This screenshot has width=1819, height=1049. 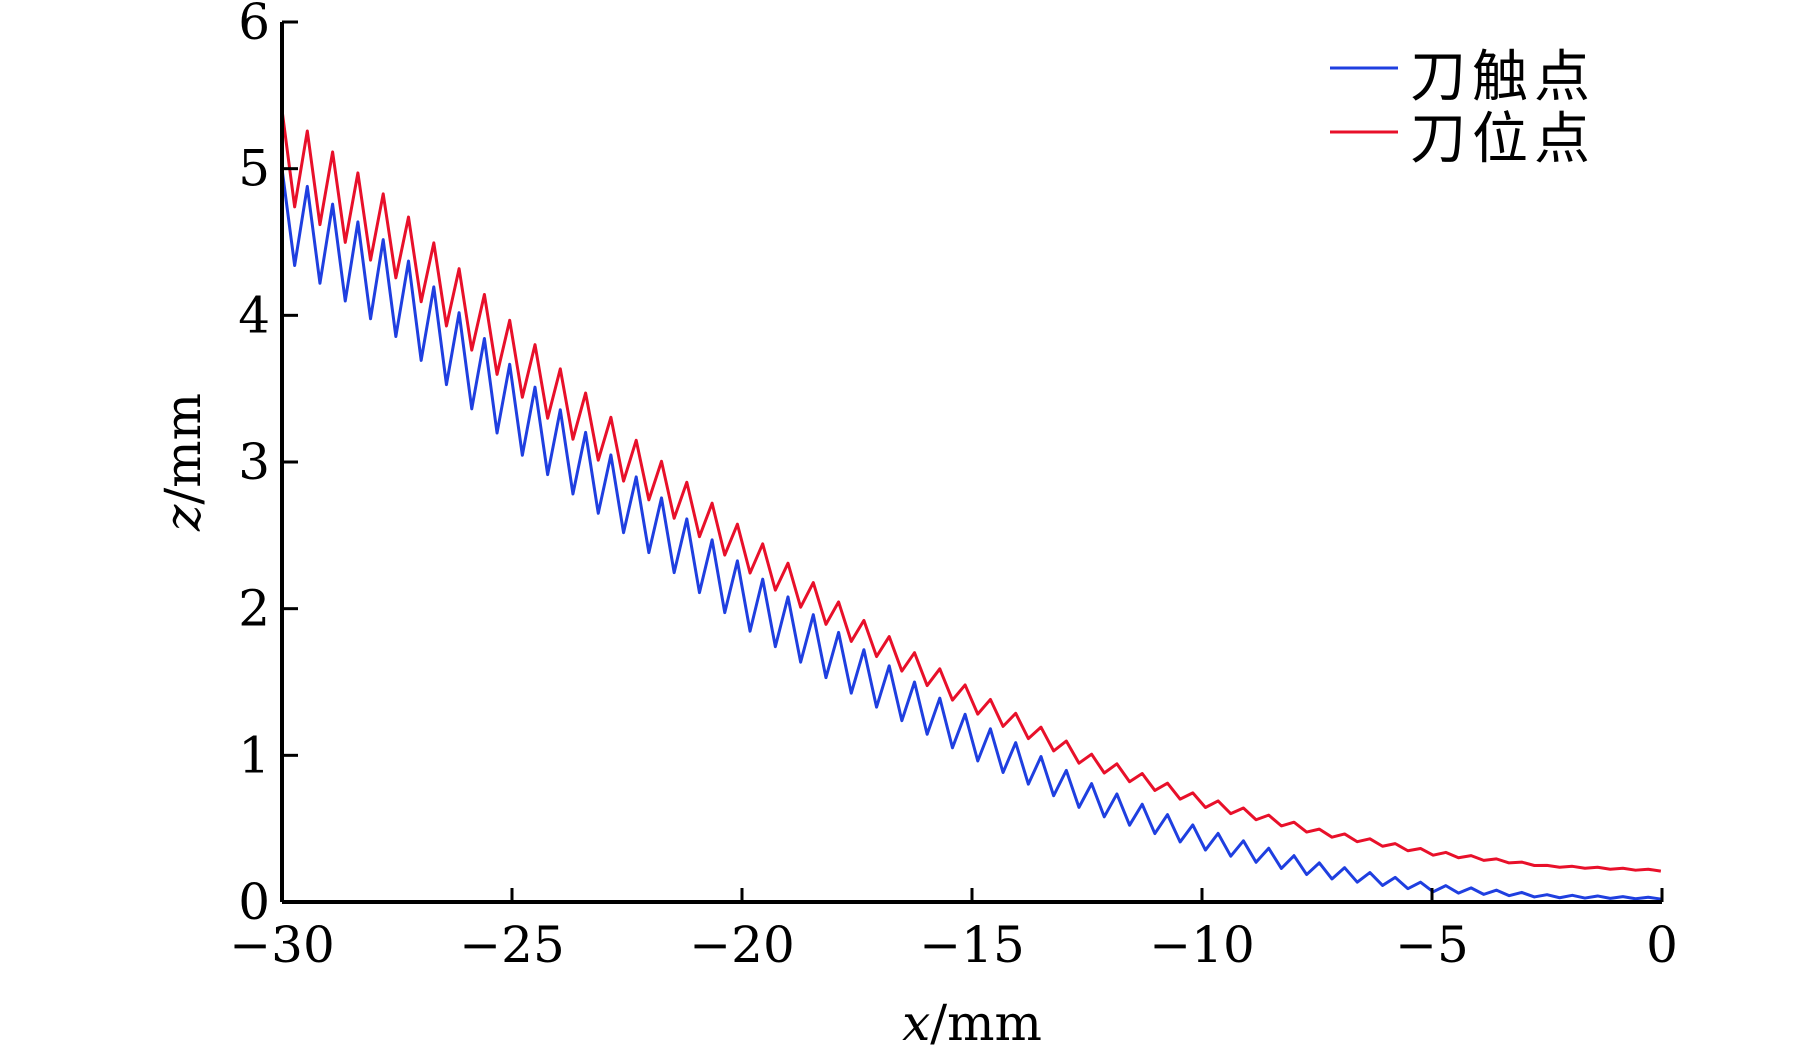 What do you see at coordinates (1432, 945) in the screenshot?
I see `x-tick-label: −5` at bounding box center [1432, 945].